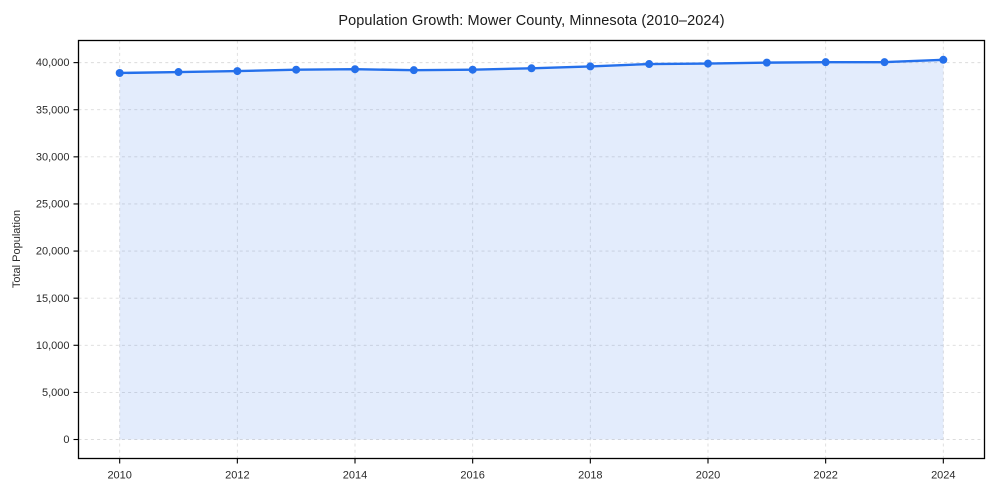  I want to click on y-tick-label: 5,000, so click(56, 393).